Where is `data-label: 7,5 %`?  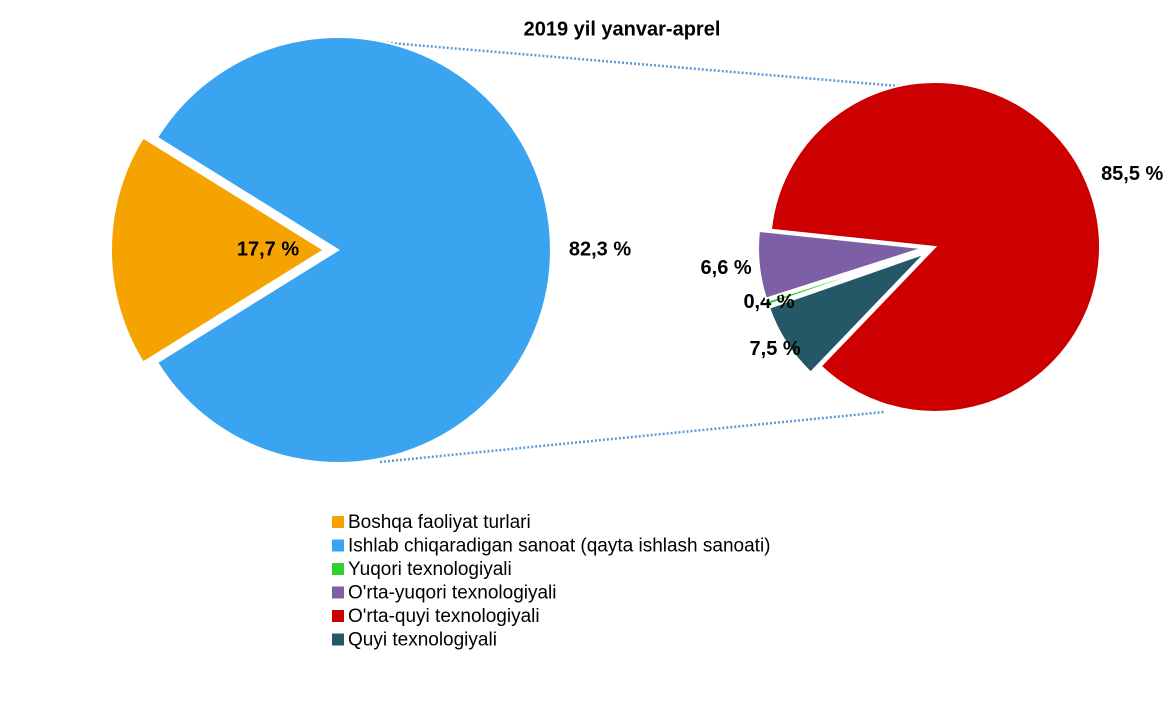 data-label: 7,5 % is located at coordinates (775, 349).